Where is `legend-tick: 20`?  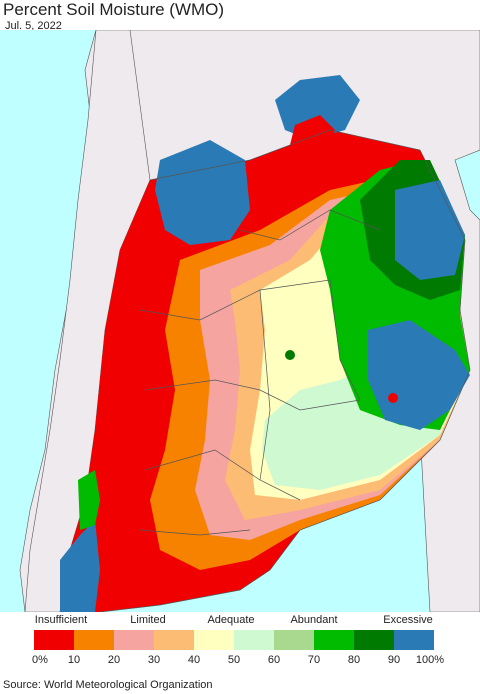 legend-tick: 20 is located at coordinates (114, 660).